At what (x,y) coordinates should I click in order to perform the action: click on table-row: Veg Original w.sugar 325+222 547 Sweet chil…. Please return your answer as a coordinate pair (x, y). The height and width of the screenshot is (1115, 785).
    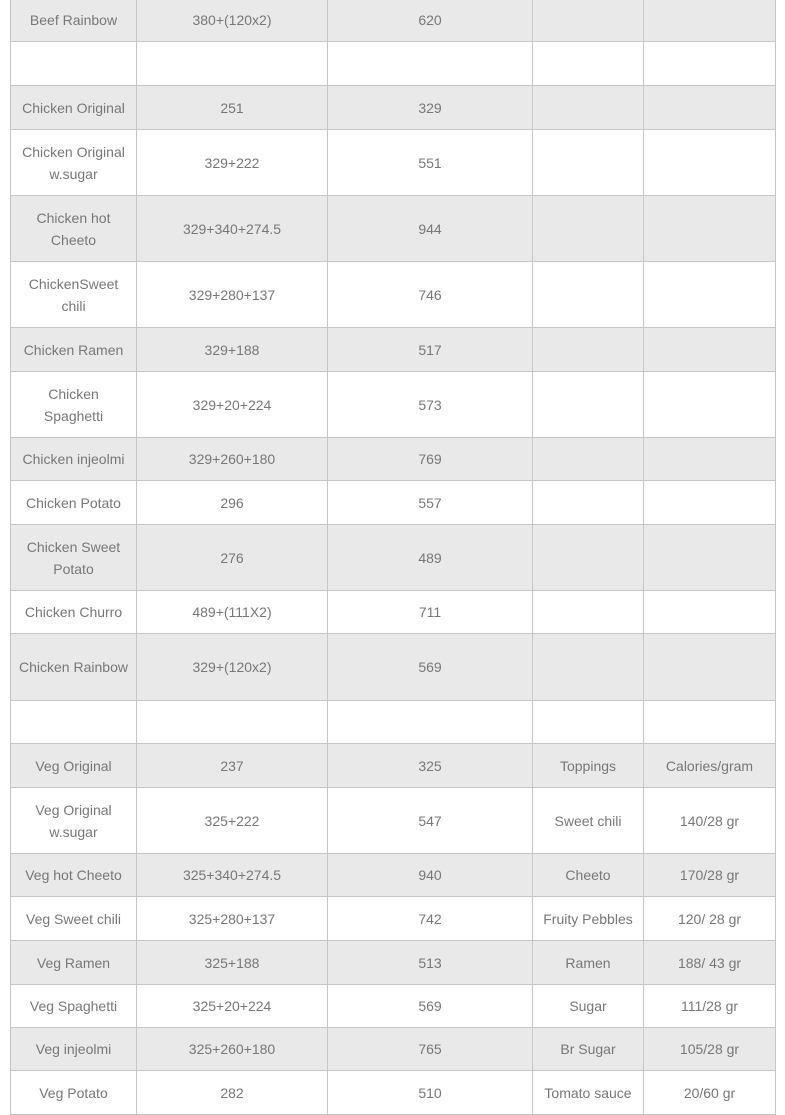
    Looking at the image, I should click on (393, 820).